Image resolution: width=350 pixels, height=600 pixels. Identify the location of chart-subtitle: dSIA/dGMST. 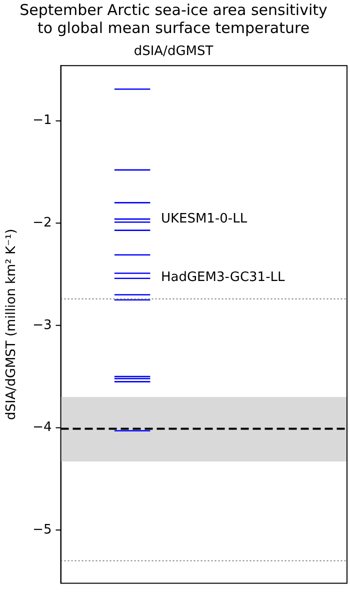
(174, 52).